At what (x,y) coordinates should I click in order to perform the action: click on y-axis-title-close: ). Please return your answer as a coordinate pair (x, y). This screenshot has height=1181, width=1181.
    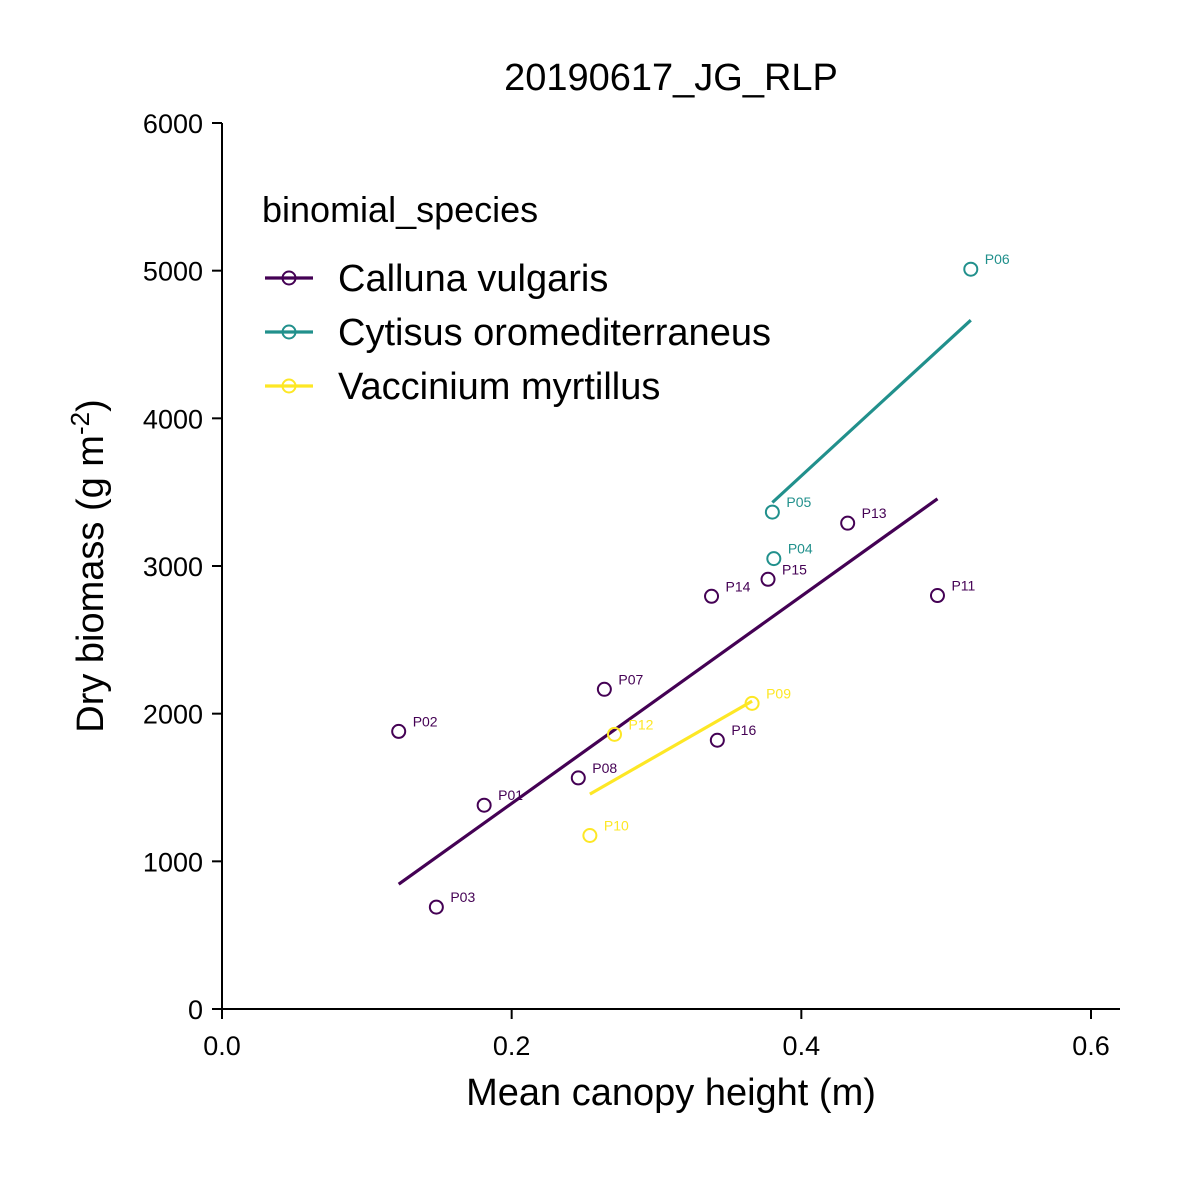
    Looking at the image, I should click on (91, 405).